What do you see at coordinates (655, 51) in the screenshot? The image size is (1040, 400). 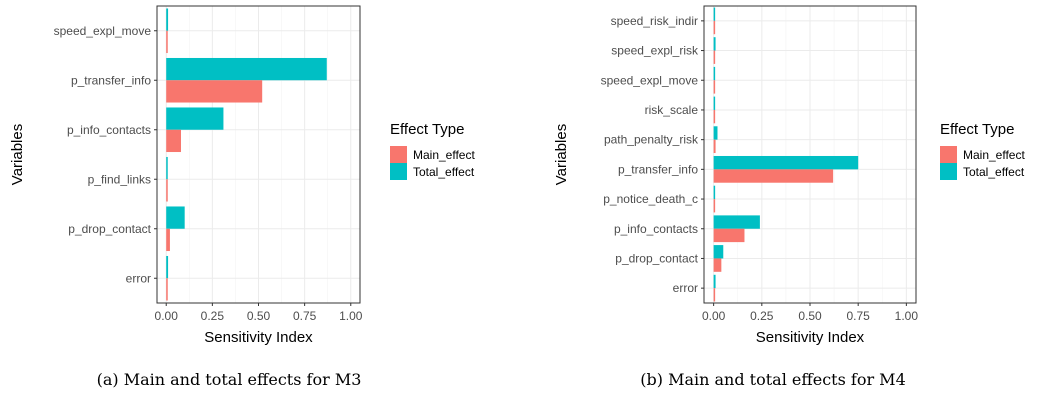 I see `y-tick-label: speed_expl_risk` at bounding box center [655, 51].